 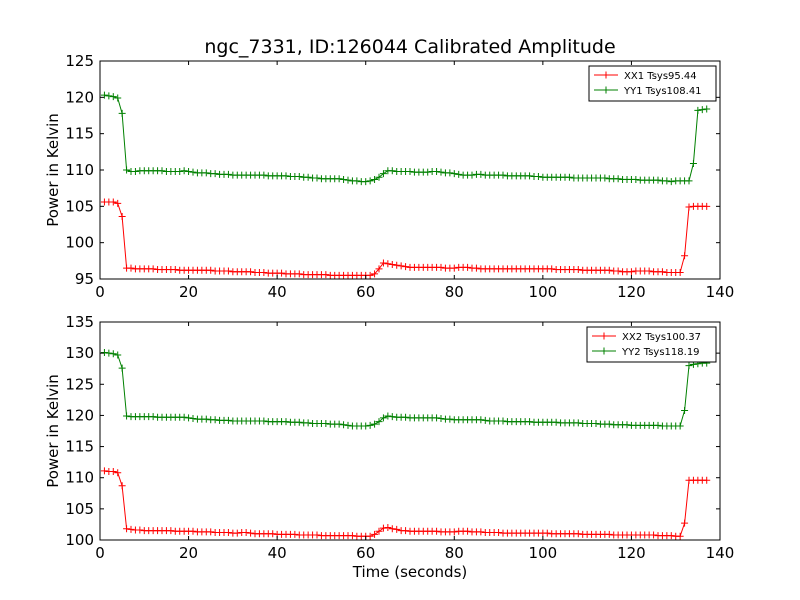 What do you see at coordinates (84, 279) in the screenshot?
I see `top-y-tick-label: 95` at bounding box center [84, 279].